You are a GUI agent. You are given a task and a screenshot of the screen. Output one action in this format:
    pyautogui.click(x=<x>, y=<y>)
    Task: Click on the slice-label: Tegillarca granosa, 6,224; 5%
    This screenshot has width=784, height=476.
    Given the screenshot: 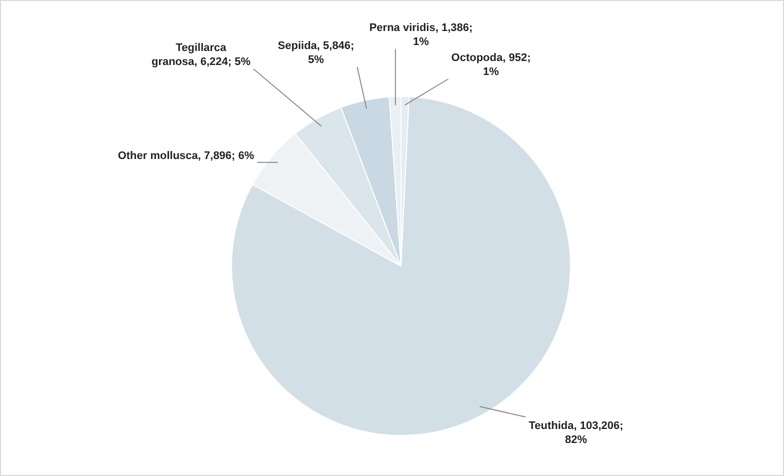 What is the action you would take?
    pyautogui.click(x=201, y=55)
    